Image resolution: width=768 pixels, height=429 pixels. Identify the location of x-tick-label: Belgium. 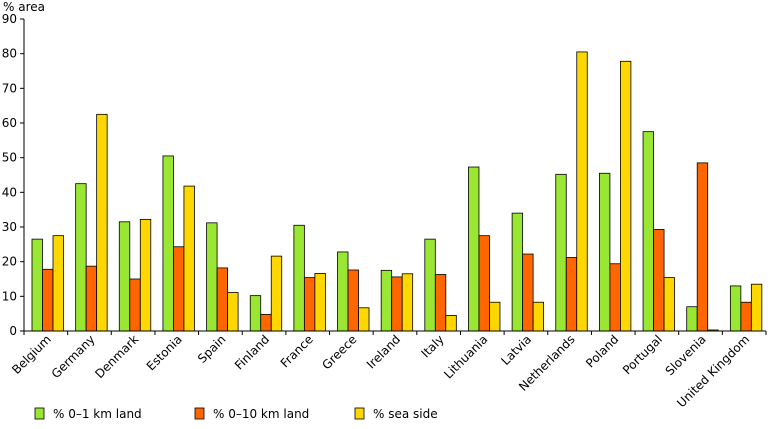
(31, 354).